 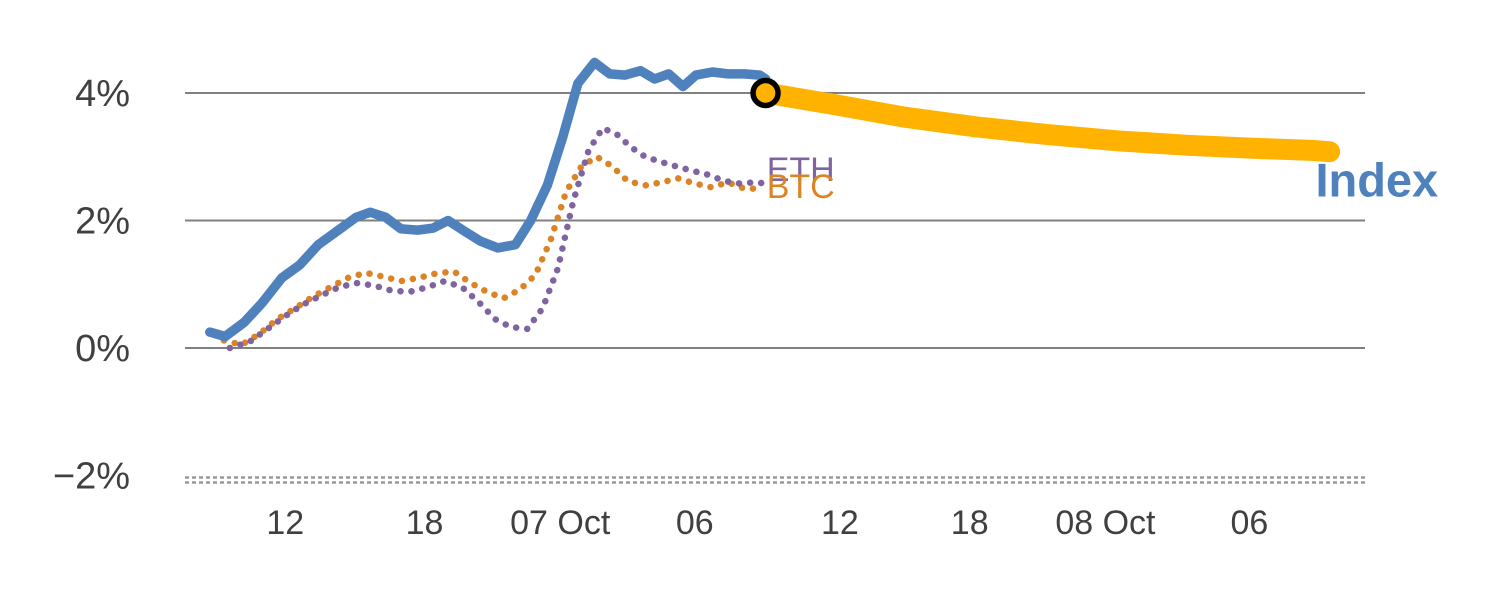 I want to click on label-eth: ETH, so click(x=801, y=170).